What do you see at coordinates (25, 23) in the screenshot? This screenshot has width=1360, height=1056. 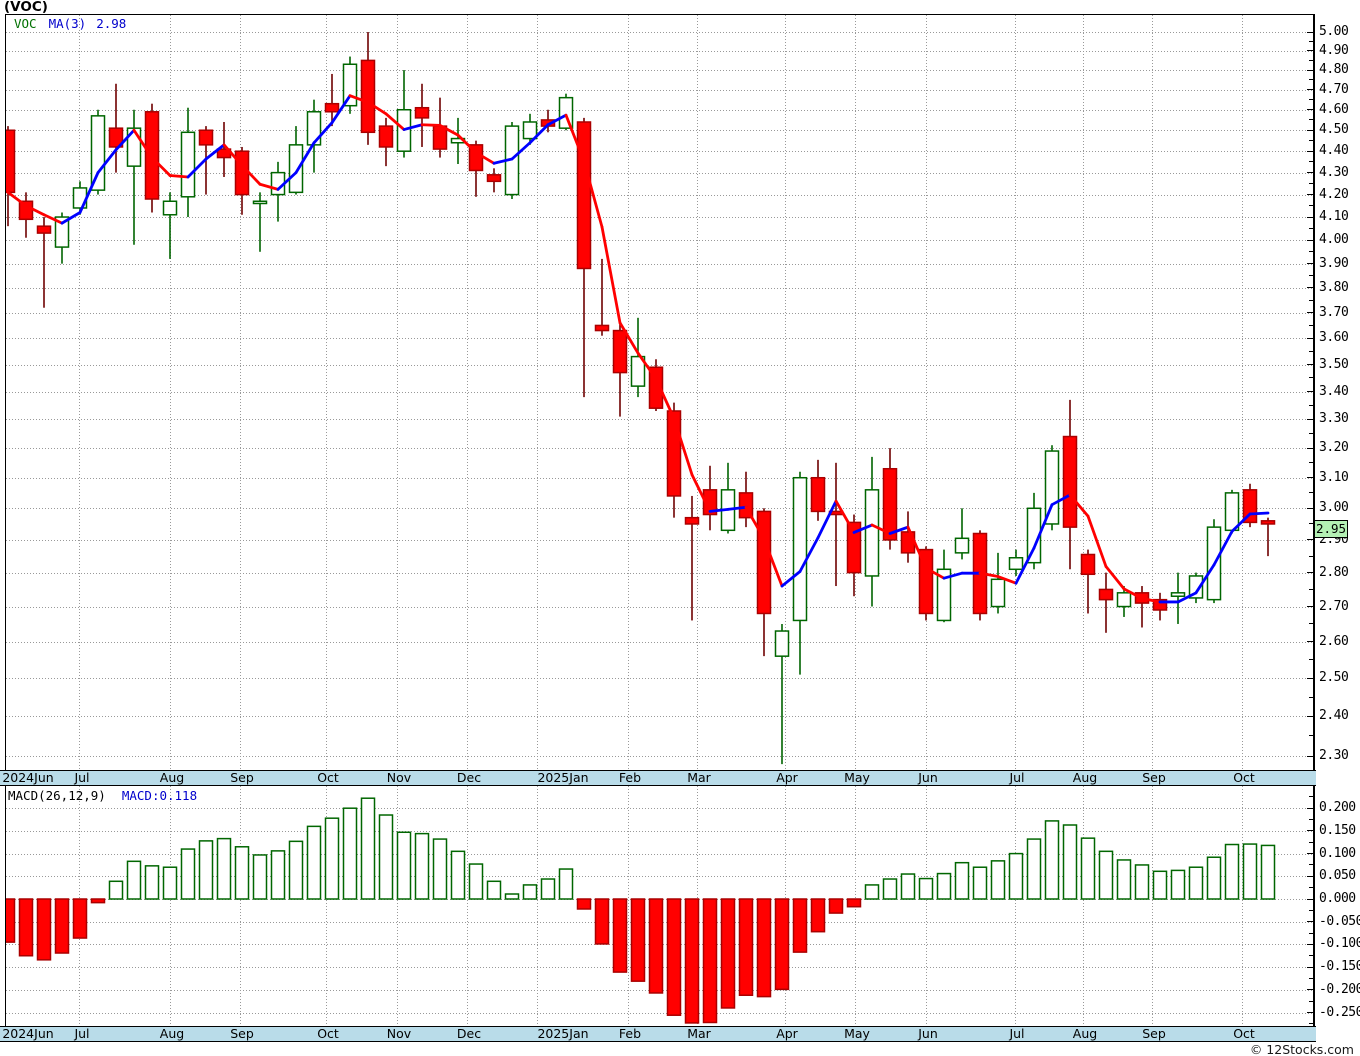 I see `symbol-label: VOC` at bounding box center [25, 23].